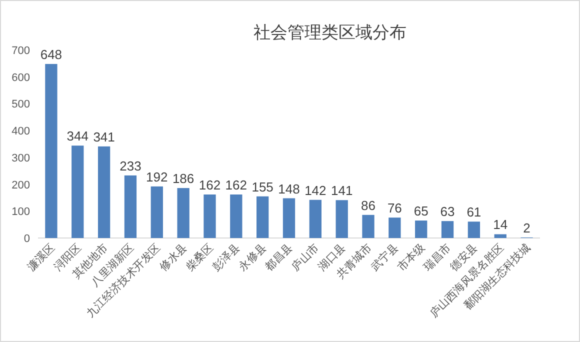  What do you see at coordinates (21, 51) in the screenshot?
I see `y-tick-label: 700` at bounding box center [21, 51].